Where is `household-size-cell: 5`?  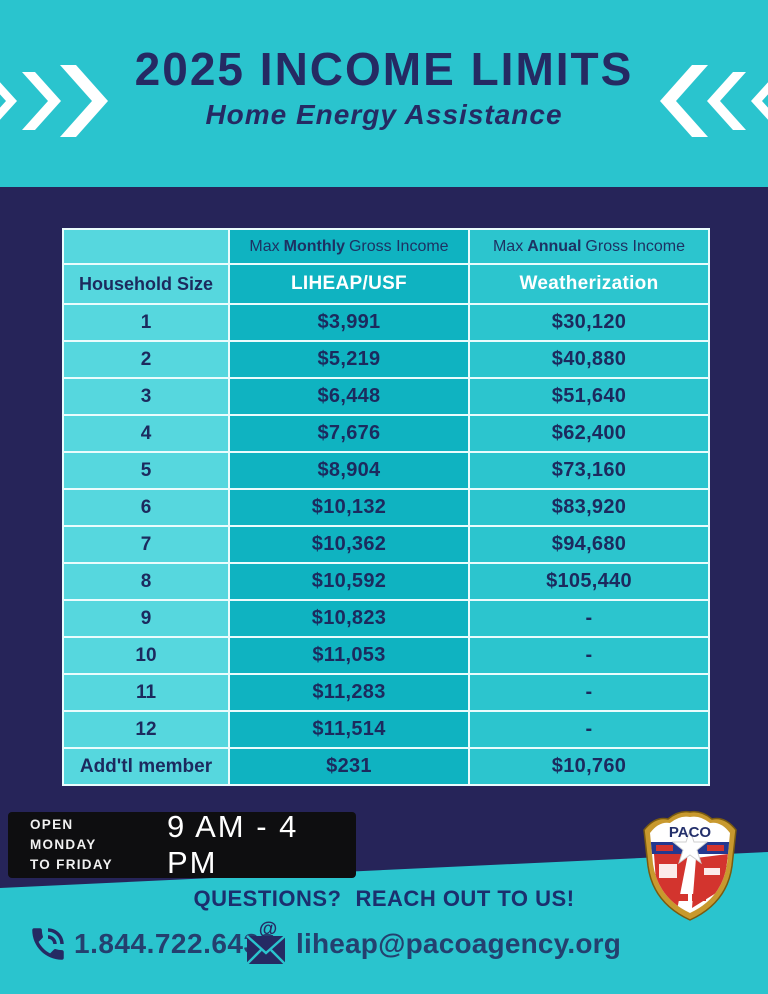
household-size-cell: 5 is located at coordinates (146, 470).